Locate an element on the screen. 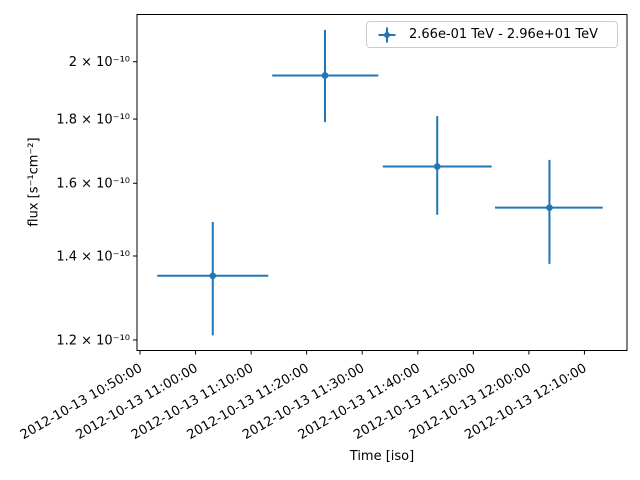 Image resolution: width=640 pixels, height=480 pixels. x-axis-label: Time [iso] is located at coordinates (382, 456).